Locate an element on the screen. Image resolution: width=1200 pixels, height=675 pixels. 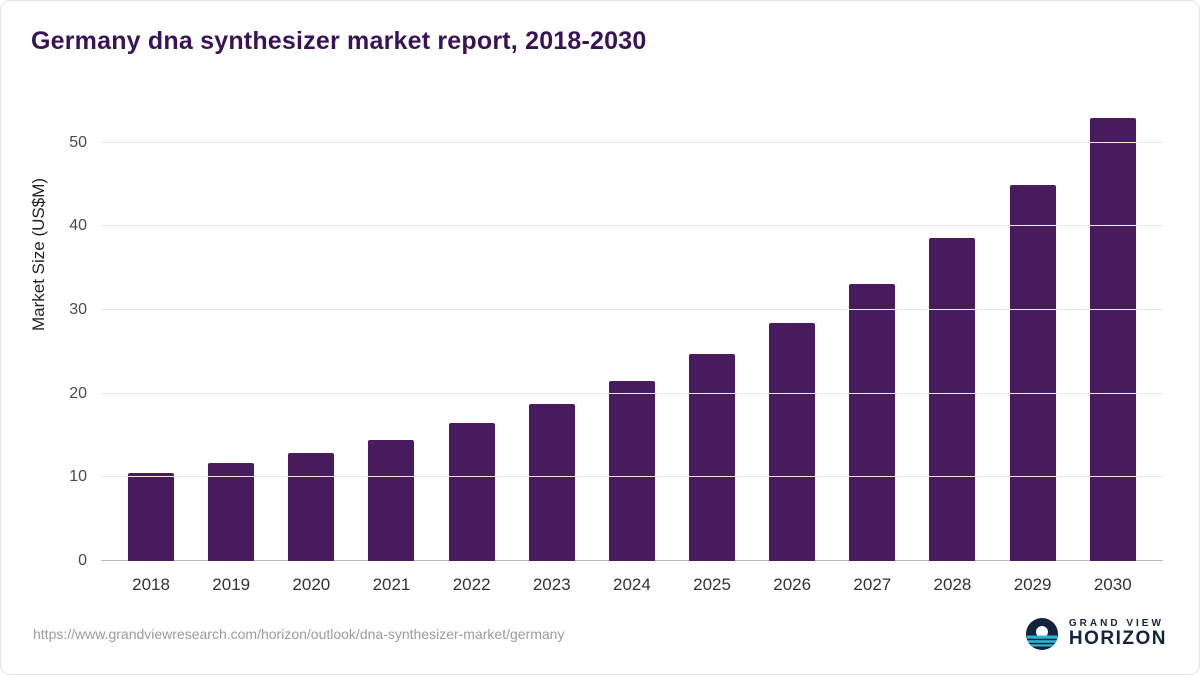
bar-2018 is located at coordinates (151, 517).